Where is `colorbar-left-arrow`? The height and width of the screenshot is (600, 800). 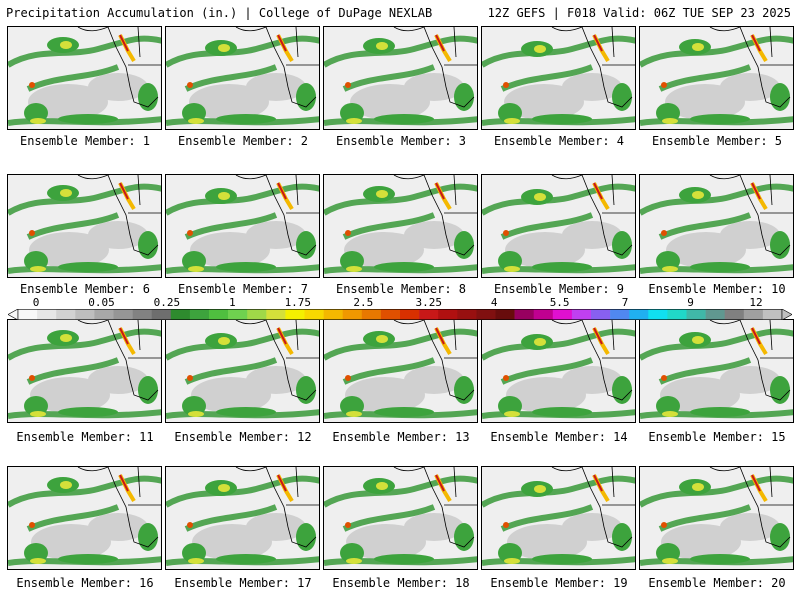
colorbar-left-arrow is located at coordinates (13, 314).